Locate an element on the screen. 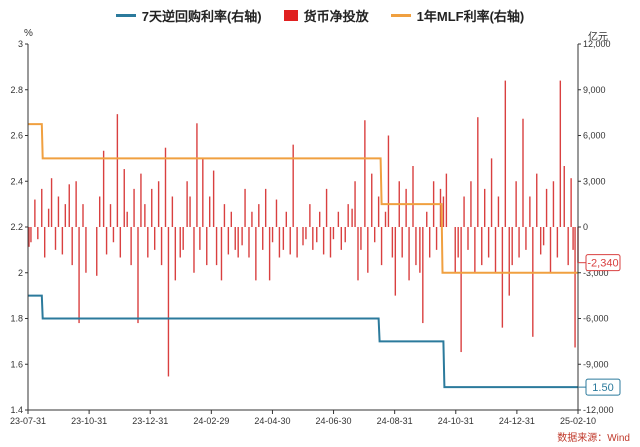  x-tick-label: 24-04-30 is located at coordinates (272, 421).